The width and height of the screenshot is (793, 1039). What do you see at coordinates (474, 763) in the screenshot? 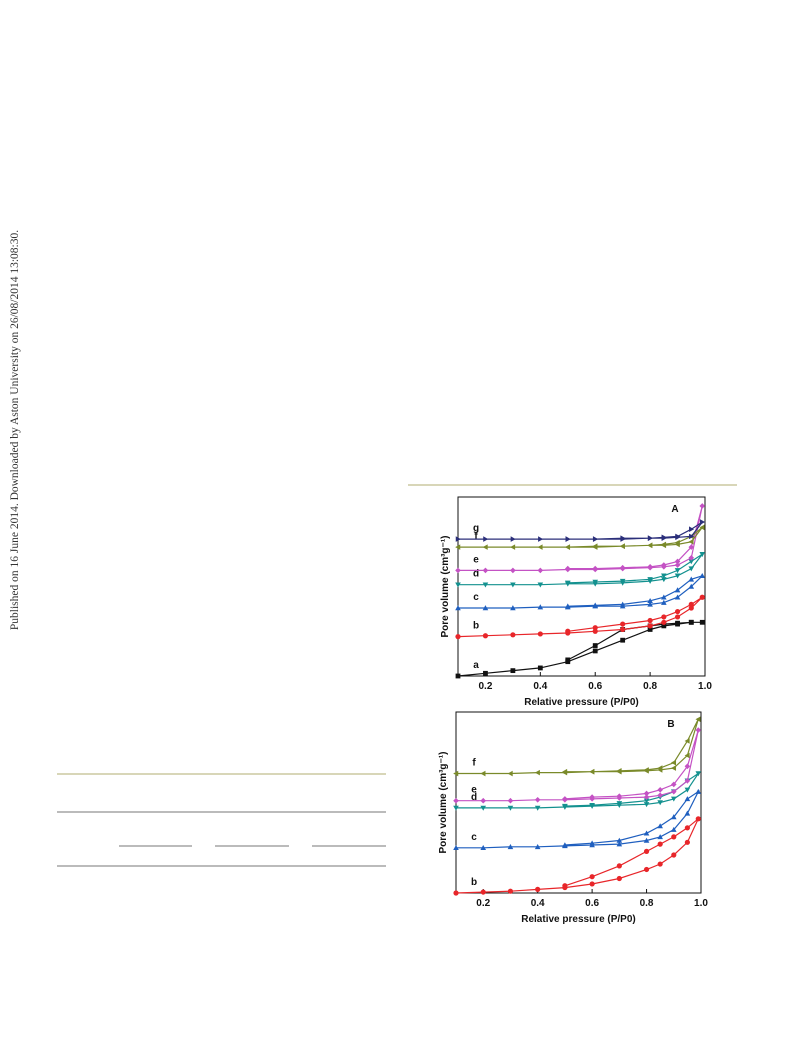
I see `series-label: f` at bounding box center [474, 763].